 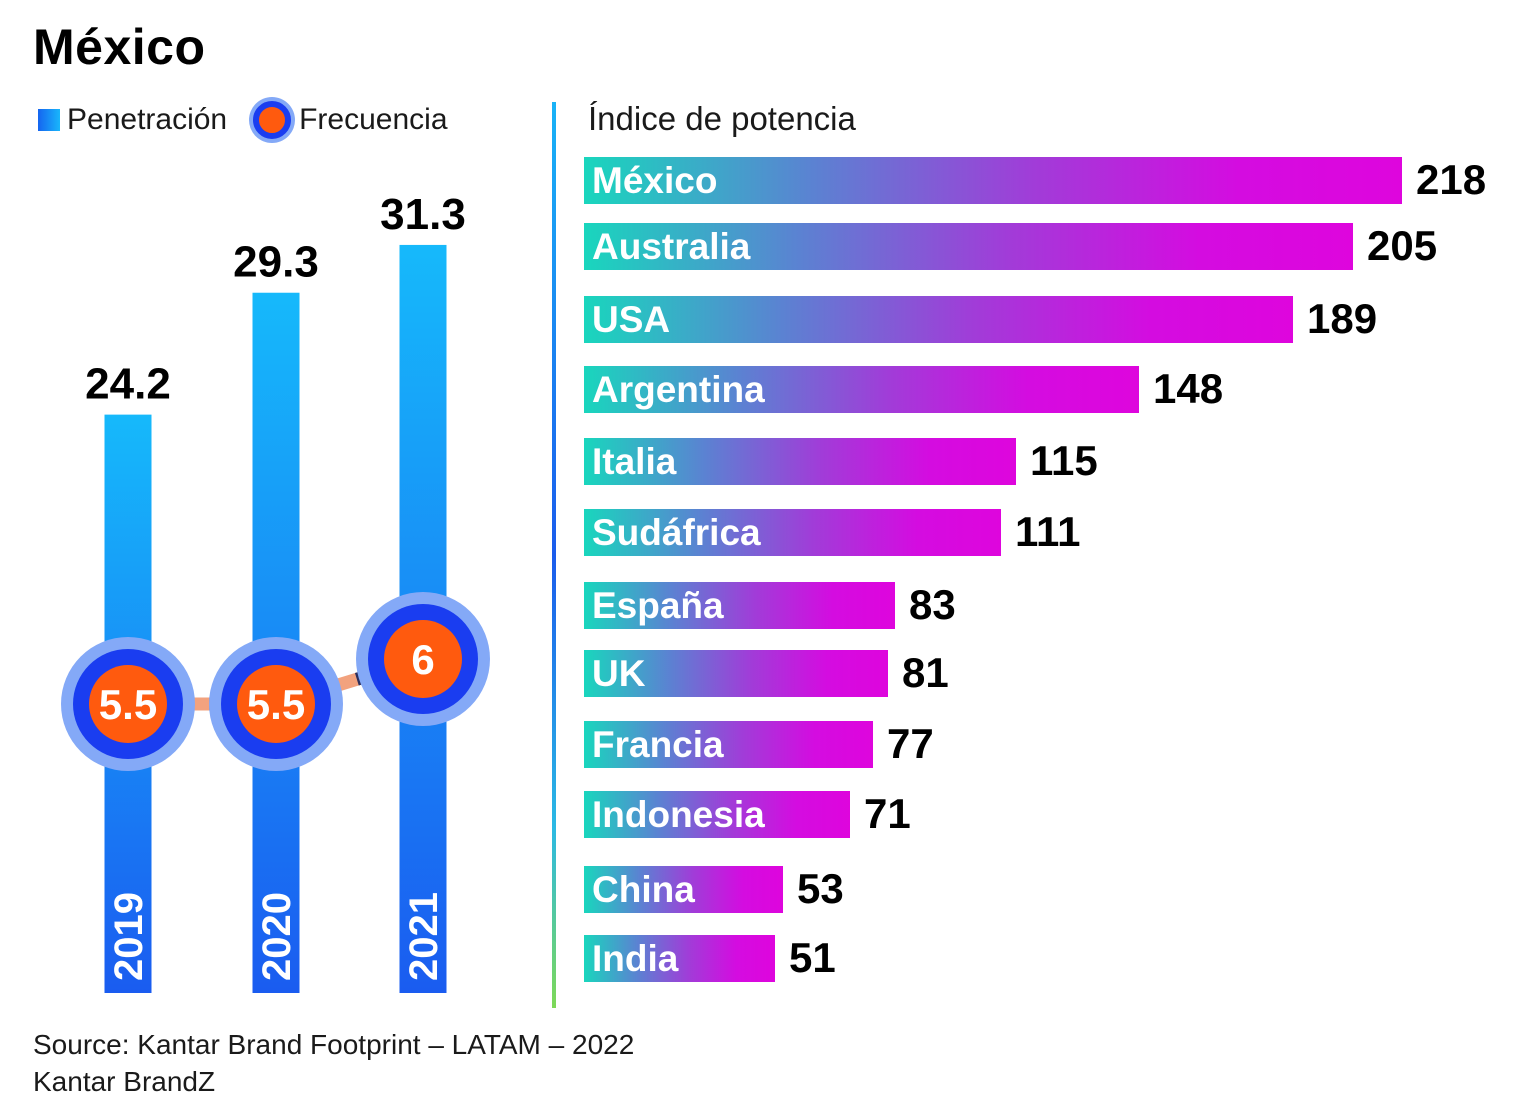 I want to click on power-value-usa: 189, so click(x=1342, y=318).